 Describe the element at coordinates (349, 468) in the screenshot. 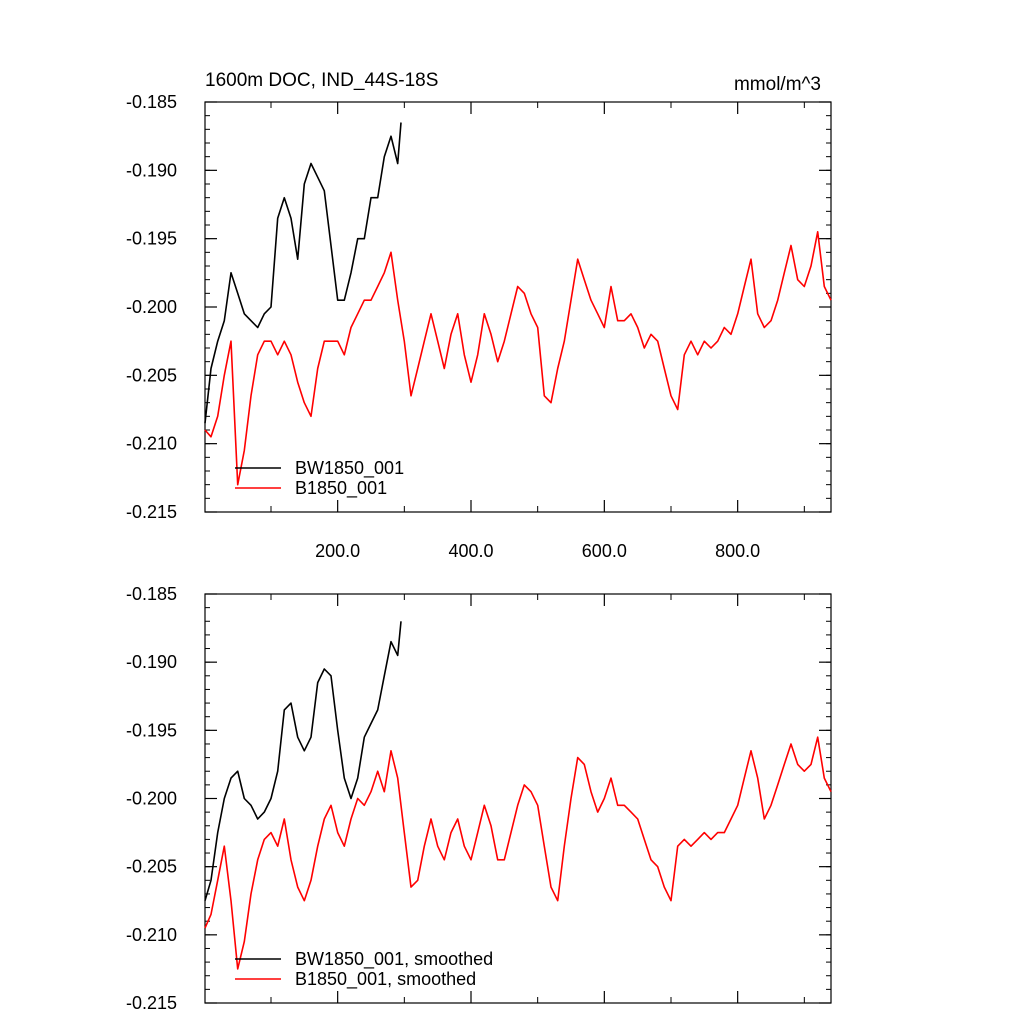

I see `panel1-legend-label-1: BW1850_001` at that location.